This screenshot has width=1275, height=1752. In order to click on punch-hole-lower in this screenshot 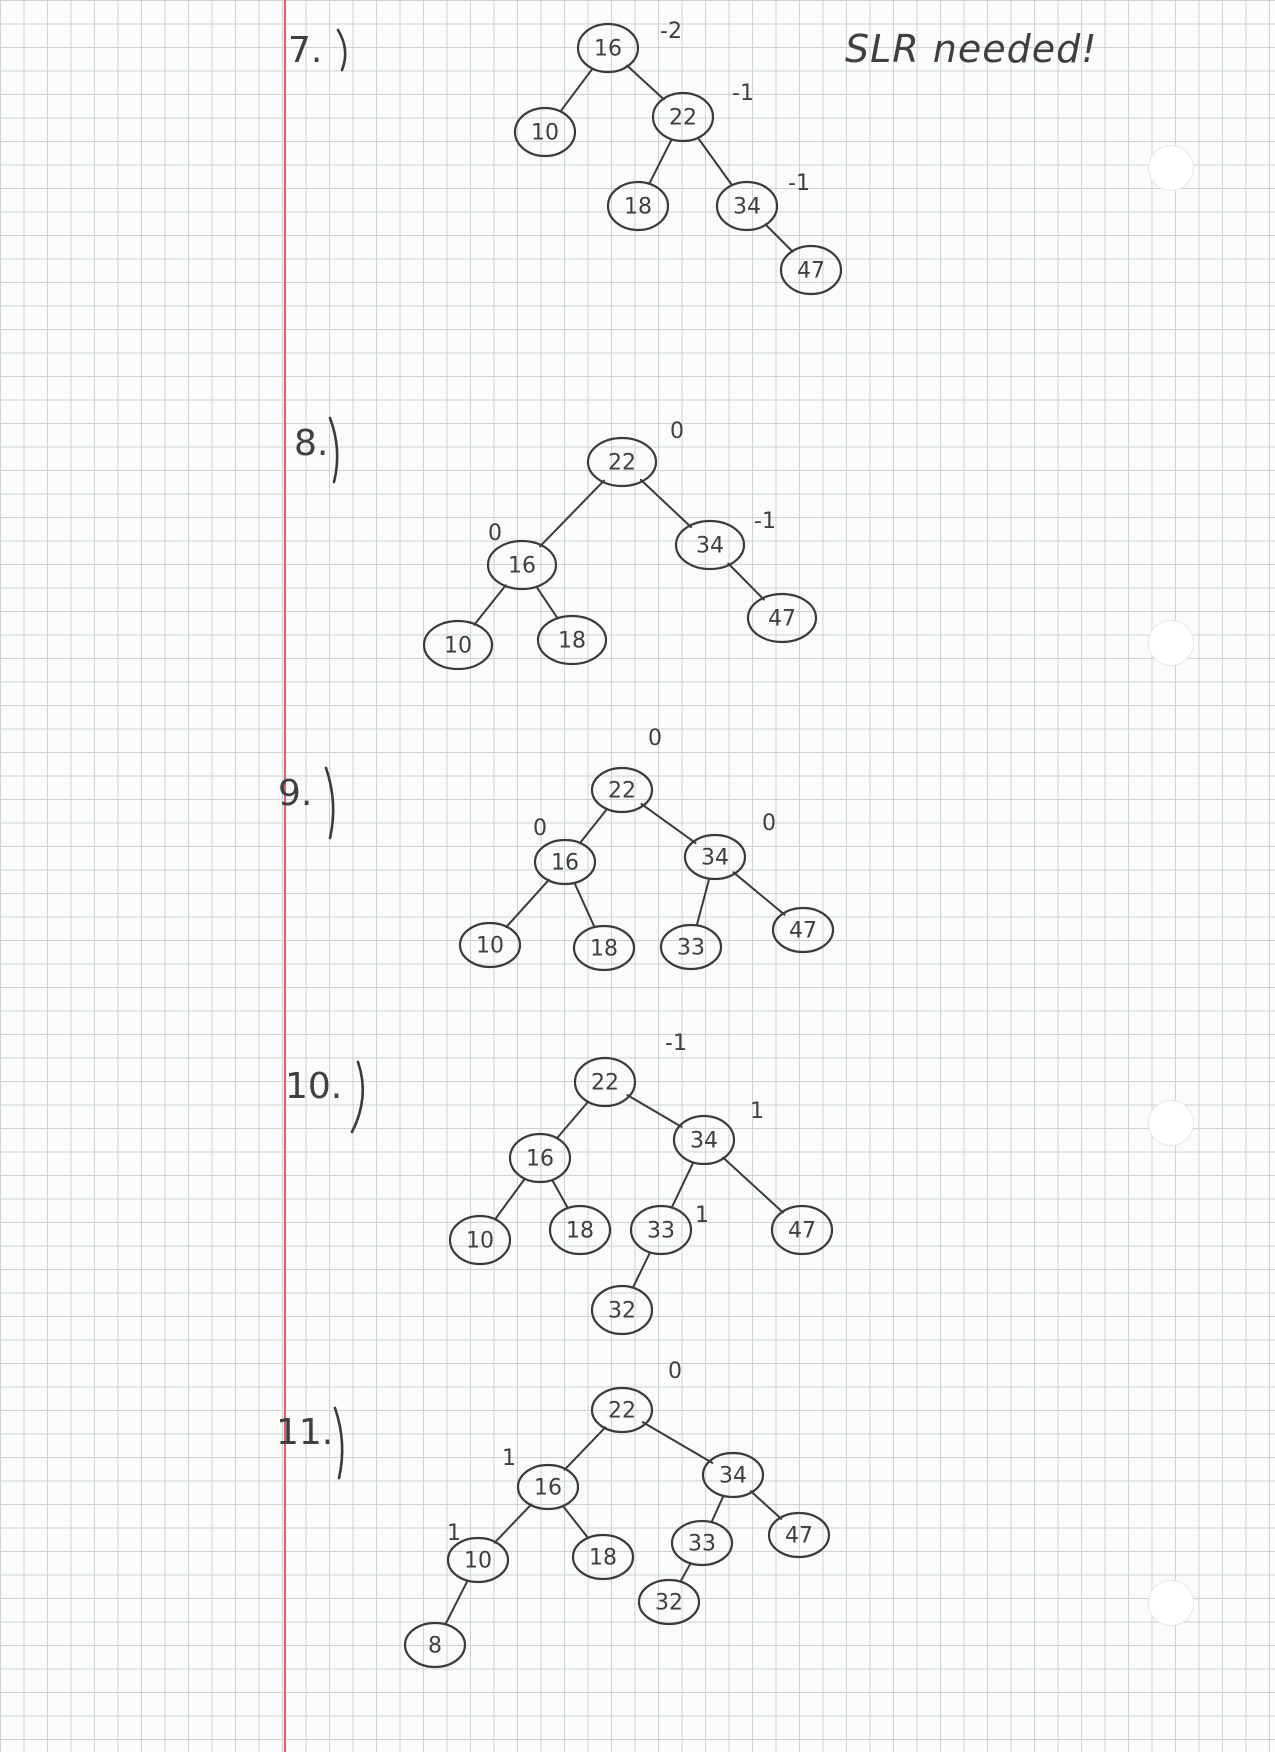, I will do `click(1171, 1123)`.